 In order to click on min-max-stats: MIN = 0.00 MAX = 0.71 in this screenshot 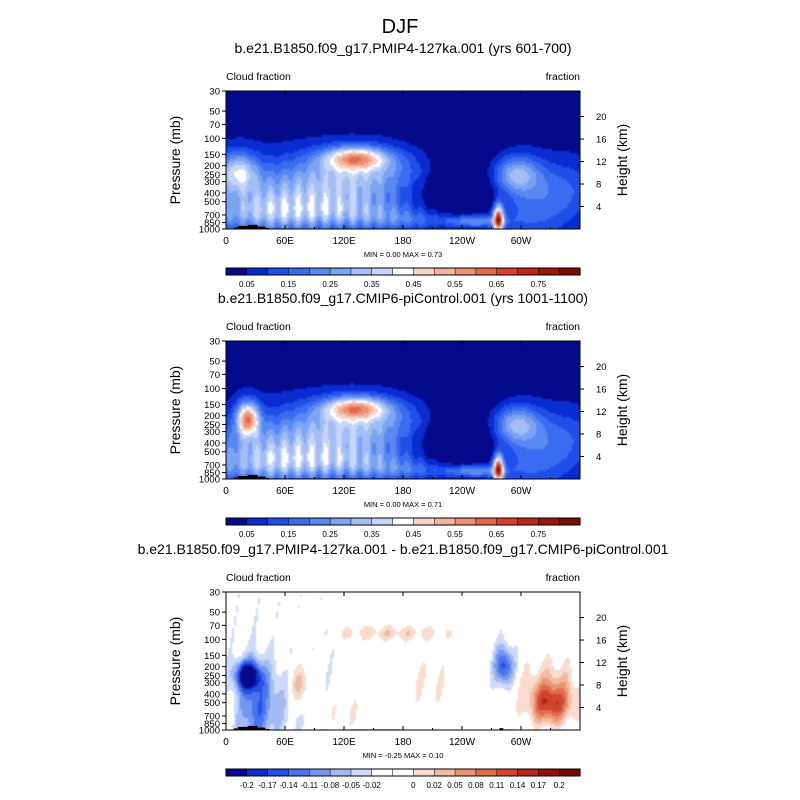, I will do `click(403, 504)`.